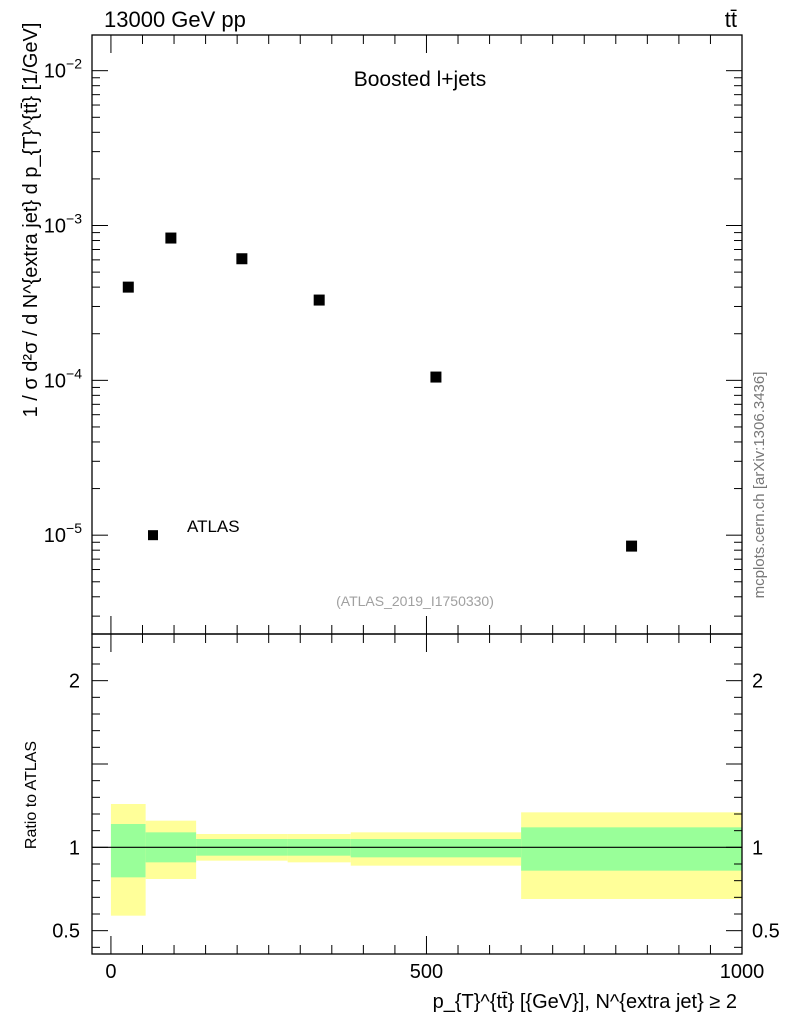  I want to click on energy-label: 13000 GeV pp, so click(175, 19).